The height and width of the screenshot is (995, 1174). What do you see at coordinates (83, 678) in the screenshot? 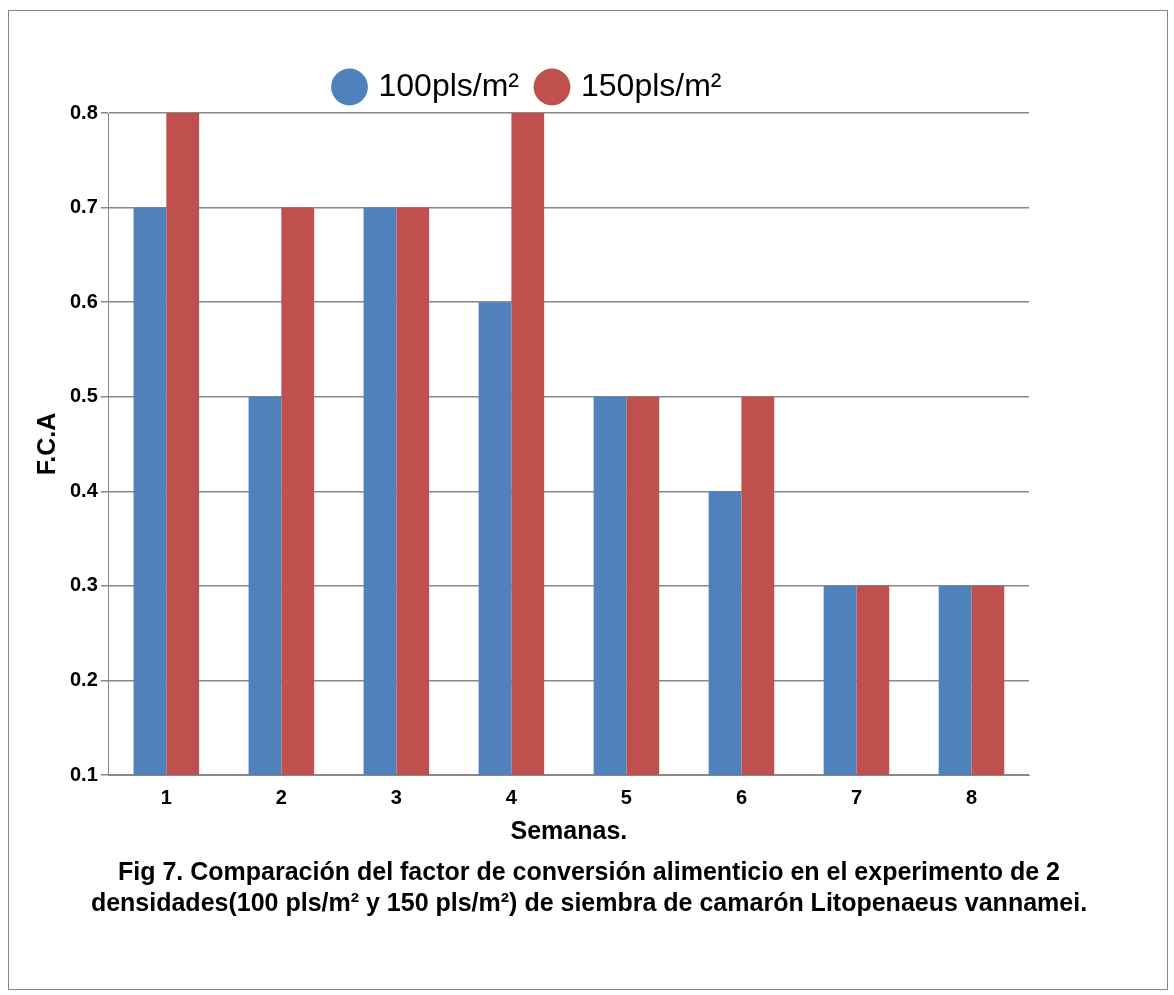
I see `y-tick-label: 0.2` at bounding box center [83, 678].